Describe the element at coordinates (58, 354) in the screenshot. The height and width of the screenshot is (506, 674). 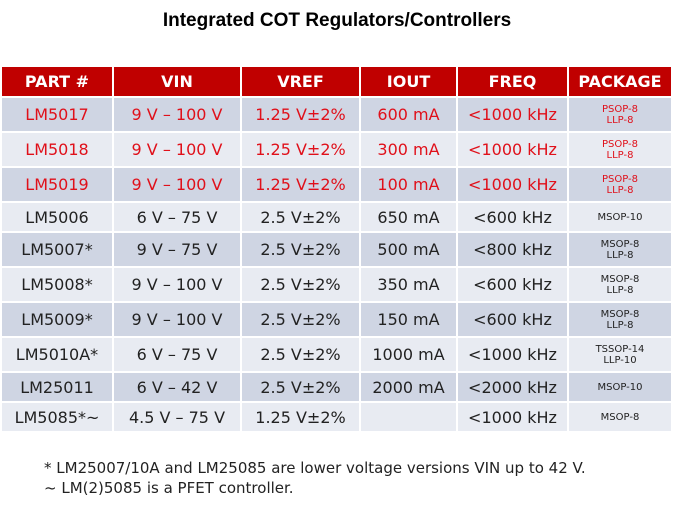
I see `cell-part: LM5010A*` at that location.